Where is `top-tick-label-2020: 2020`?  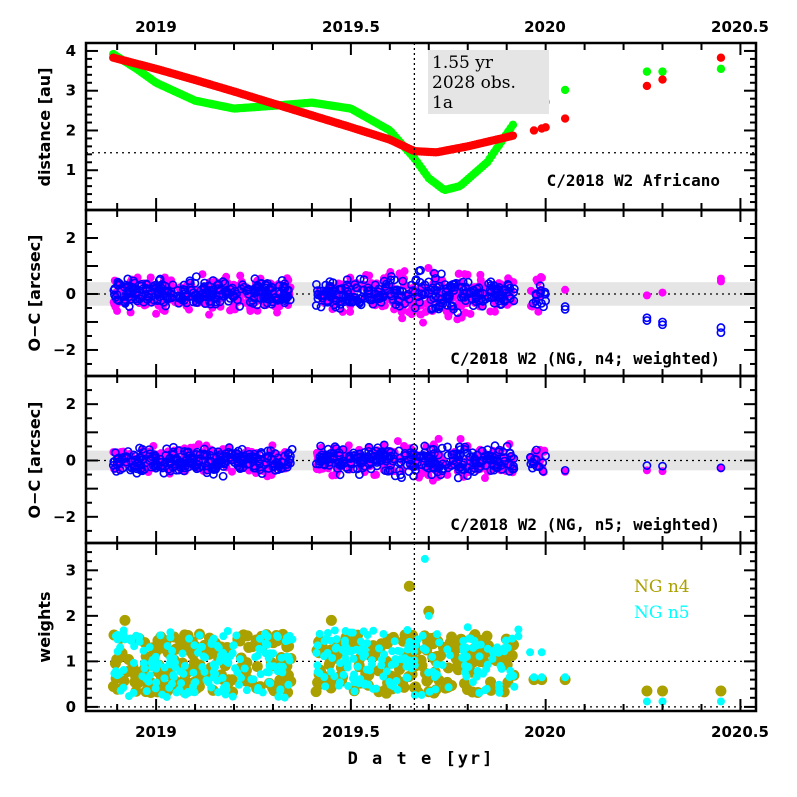 top-tick-label-2020: 2020 is located at coordinates (545, 27).